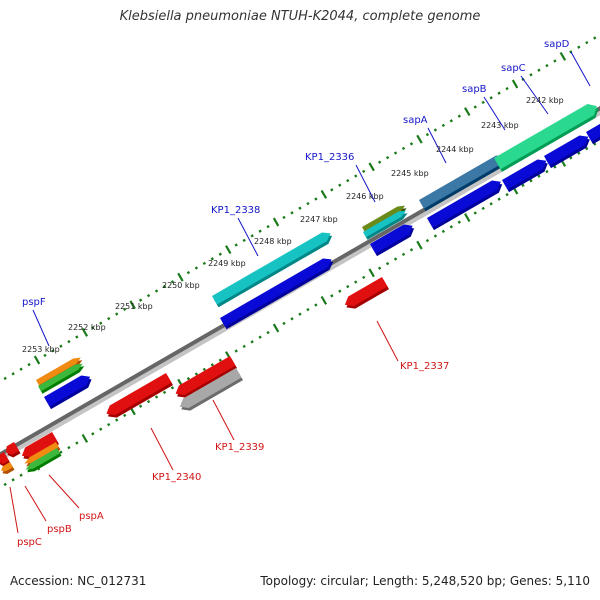 This screenshot has height=600, width=600. What do you see at coordinates (385, 224) in the screenshot?
I see `cds-bar-KP1_2336-b` at bounding box center [385, 224].